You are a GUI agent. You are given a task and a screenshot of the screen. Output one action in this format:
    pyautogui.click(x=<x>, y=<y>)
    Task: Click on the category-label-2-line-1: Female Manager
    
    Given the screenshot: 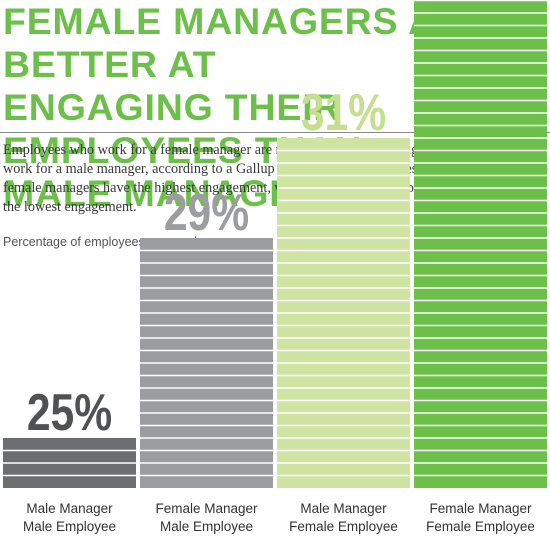 What is the action you would take?
    pyautogui.click(x=206, y=508)
    